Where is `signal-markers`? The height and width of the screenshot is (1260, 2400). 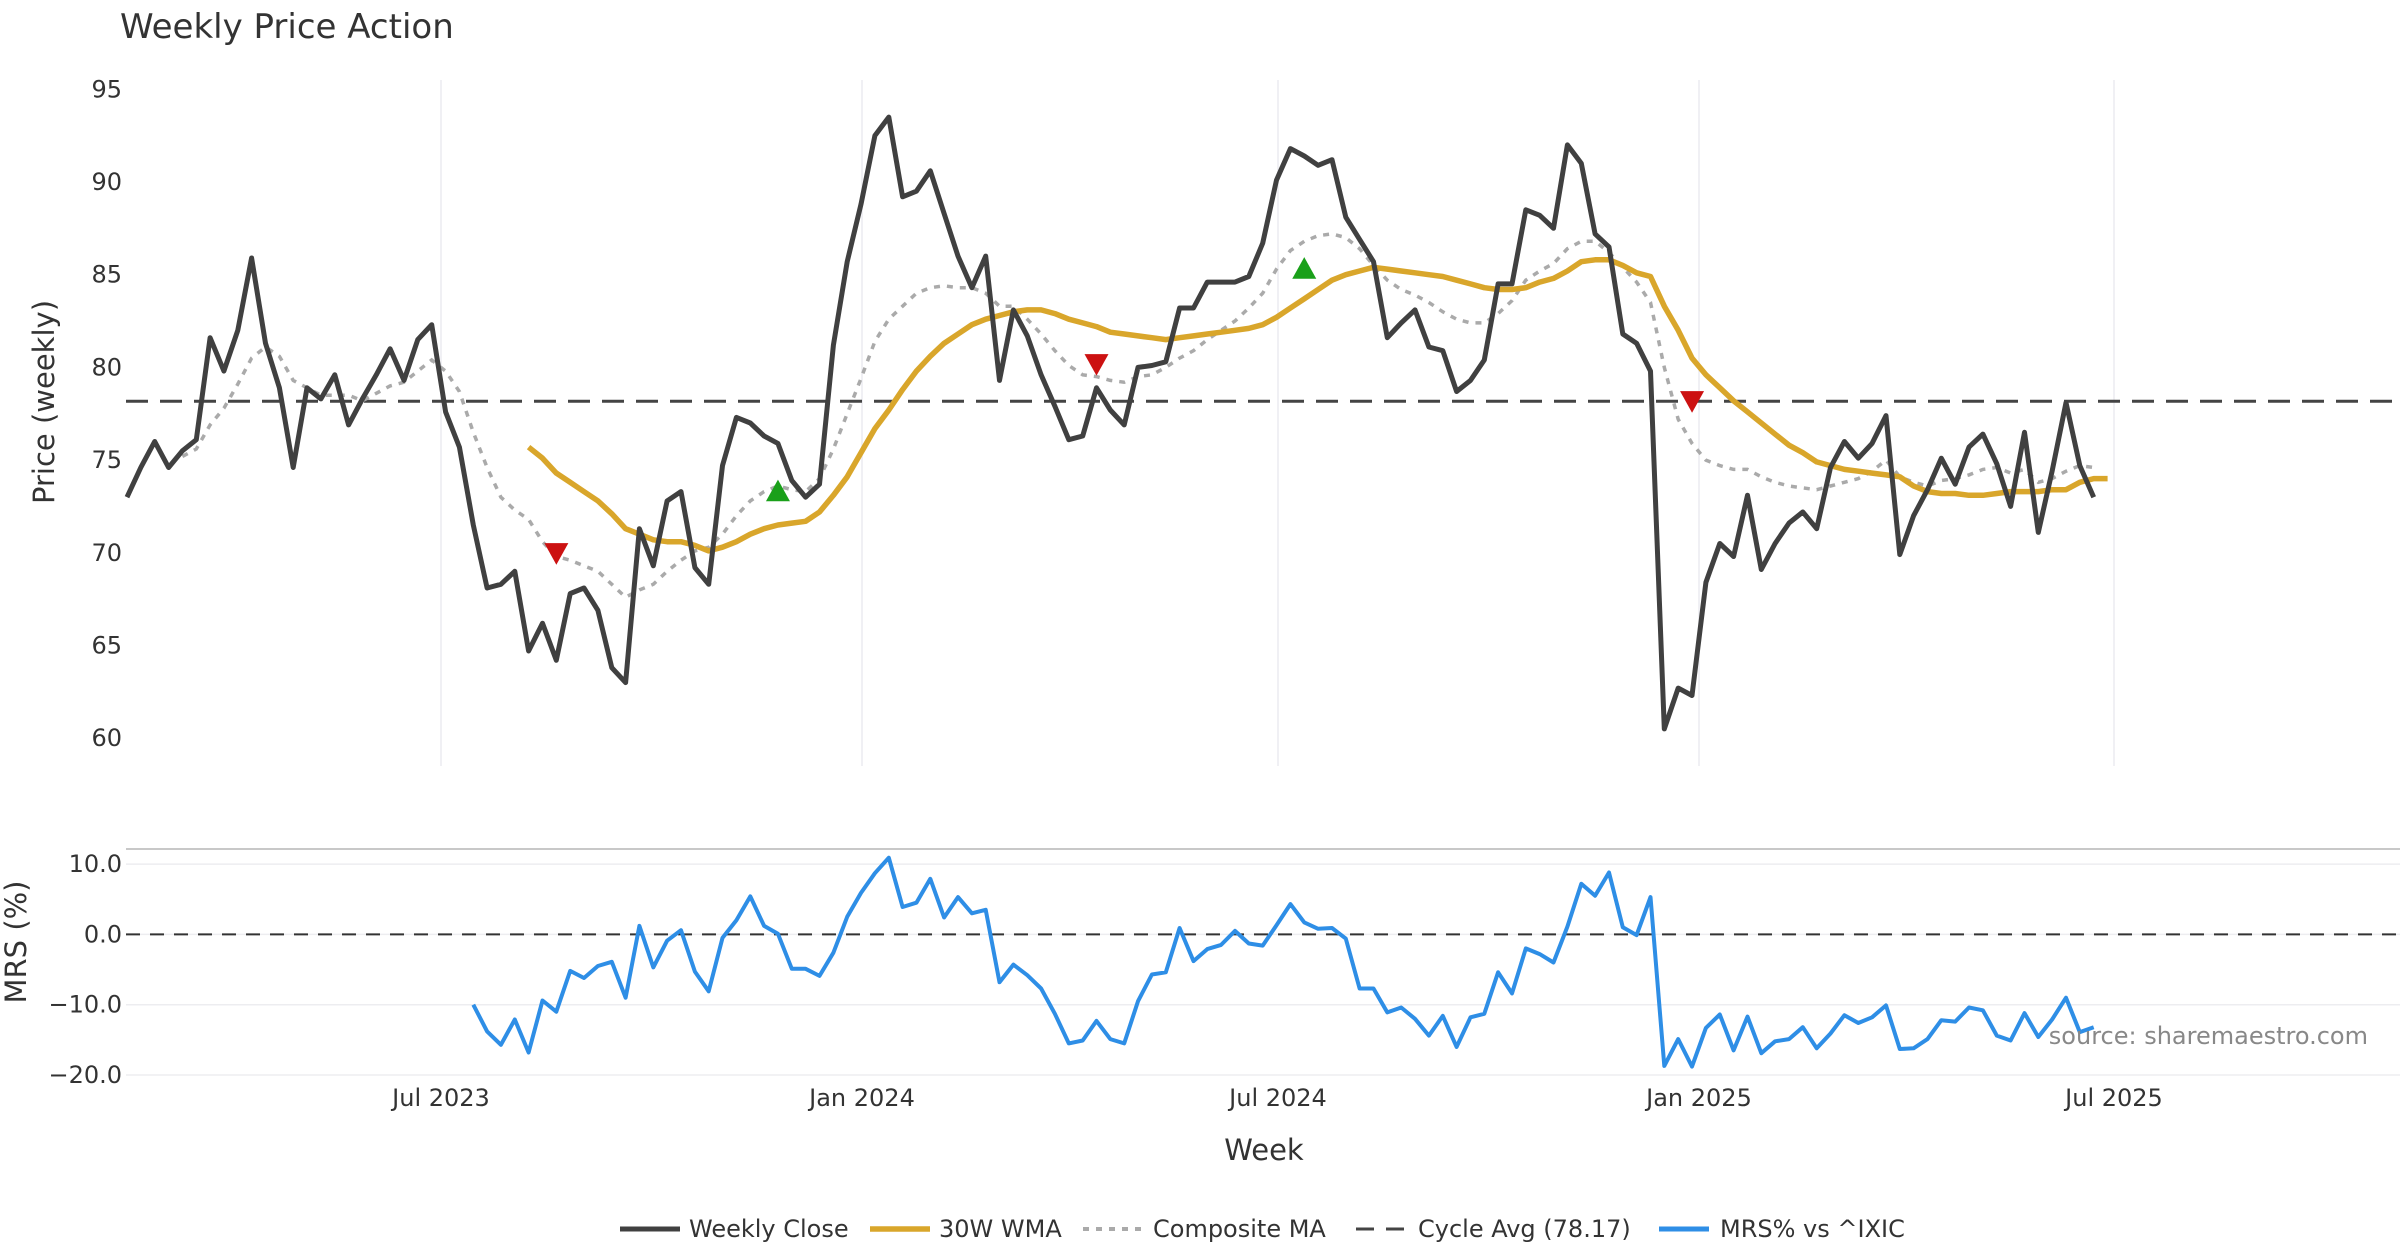 signal-markers is located at coordinates (1124, 411).